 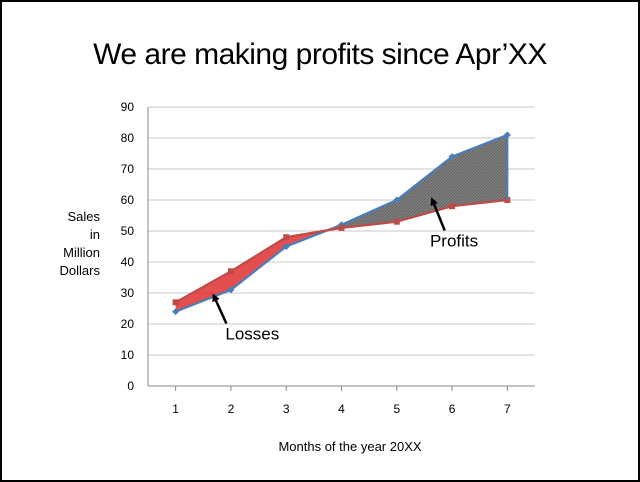 I want to click on y-tick-label: 30, so click(x=128, y=293).